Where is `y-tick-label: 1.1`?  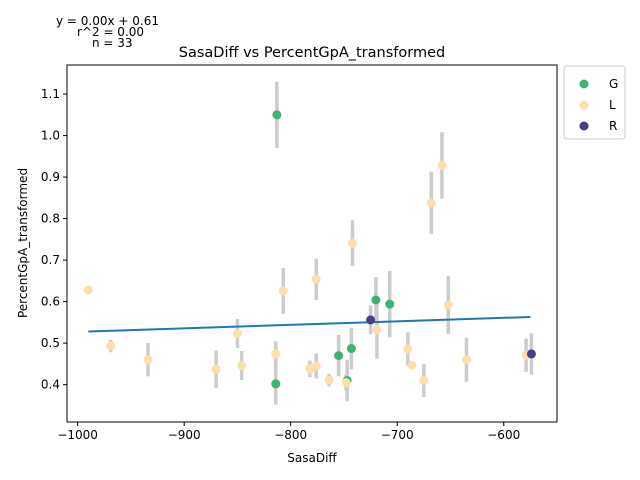 y-tick-label: 1.1 is located at coordinates (50, 94).